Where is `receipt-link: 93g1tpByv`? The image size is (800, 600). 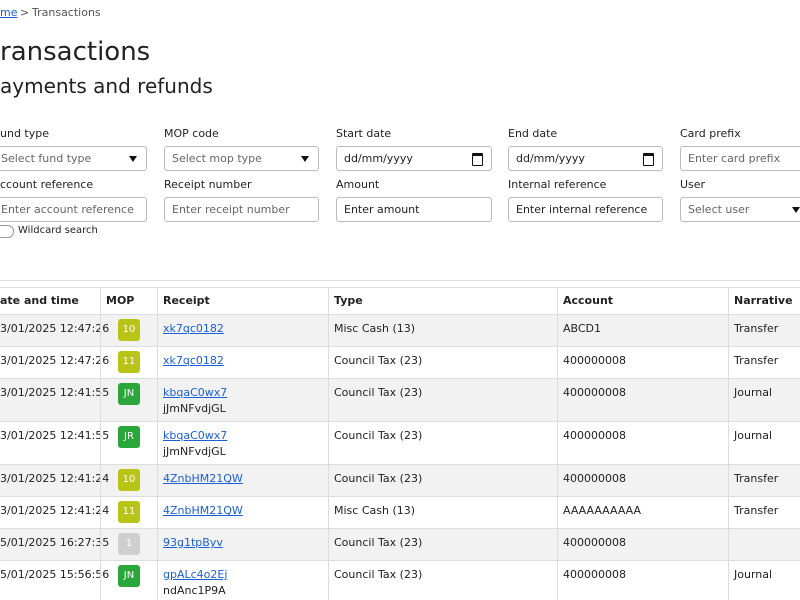
receipt-link: 93g1tpByv is located at coordinates (193, 542).